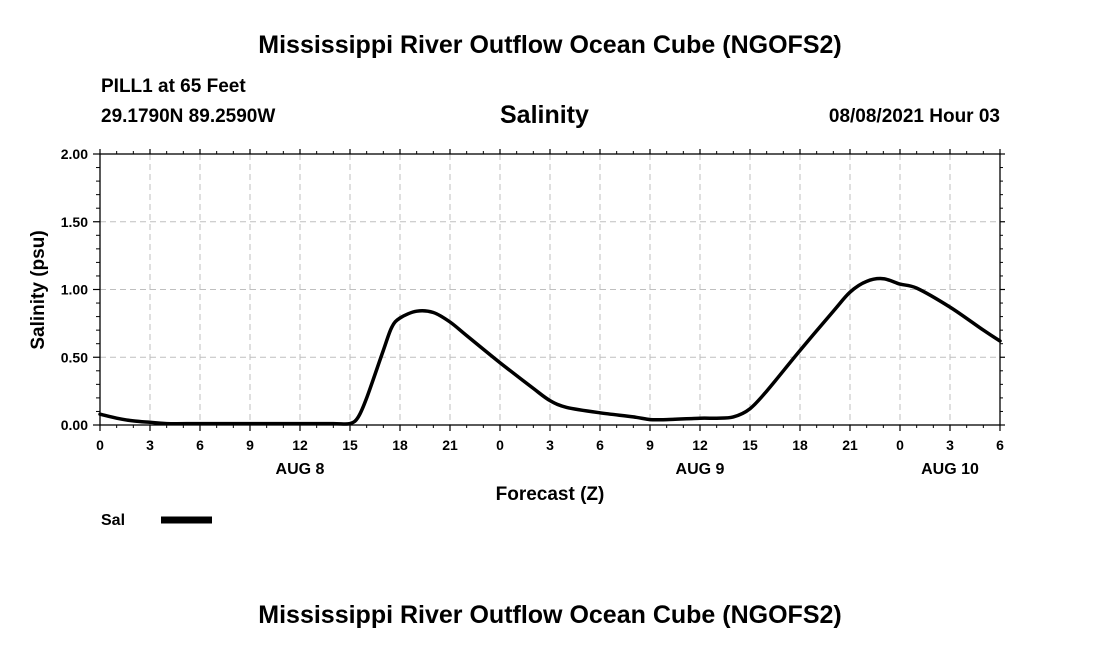  What do you see at coordinates (38, 289) in the screenshot?
I see `y-axis-title: Salinity (psu)` at bounding box center [38, 289].